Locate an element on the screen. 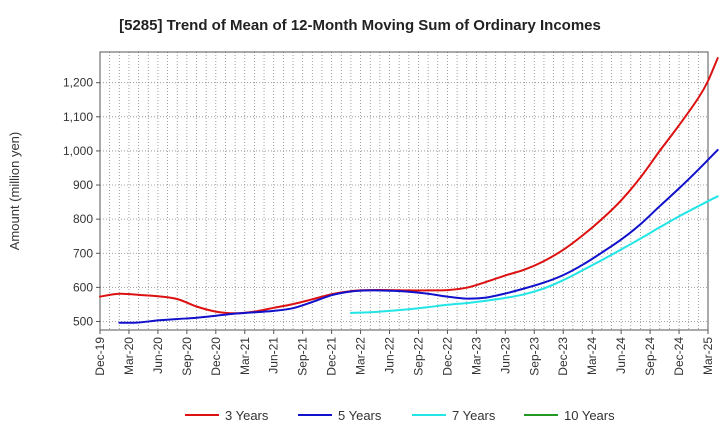  y-tick-label: 1,000 is located at coordinates (78, 151).